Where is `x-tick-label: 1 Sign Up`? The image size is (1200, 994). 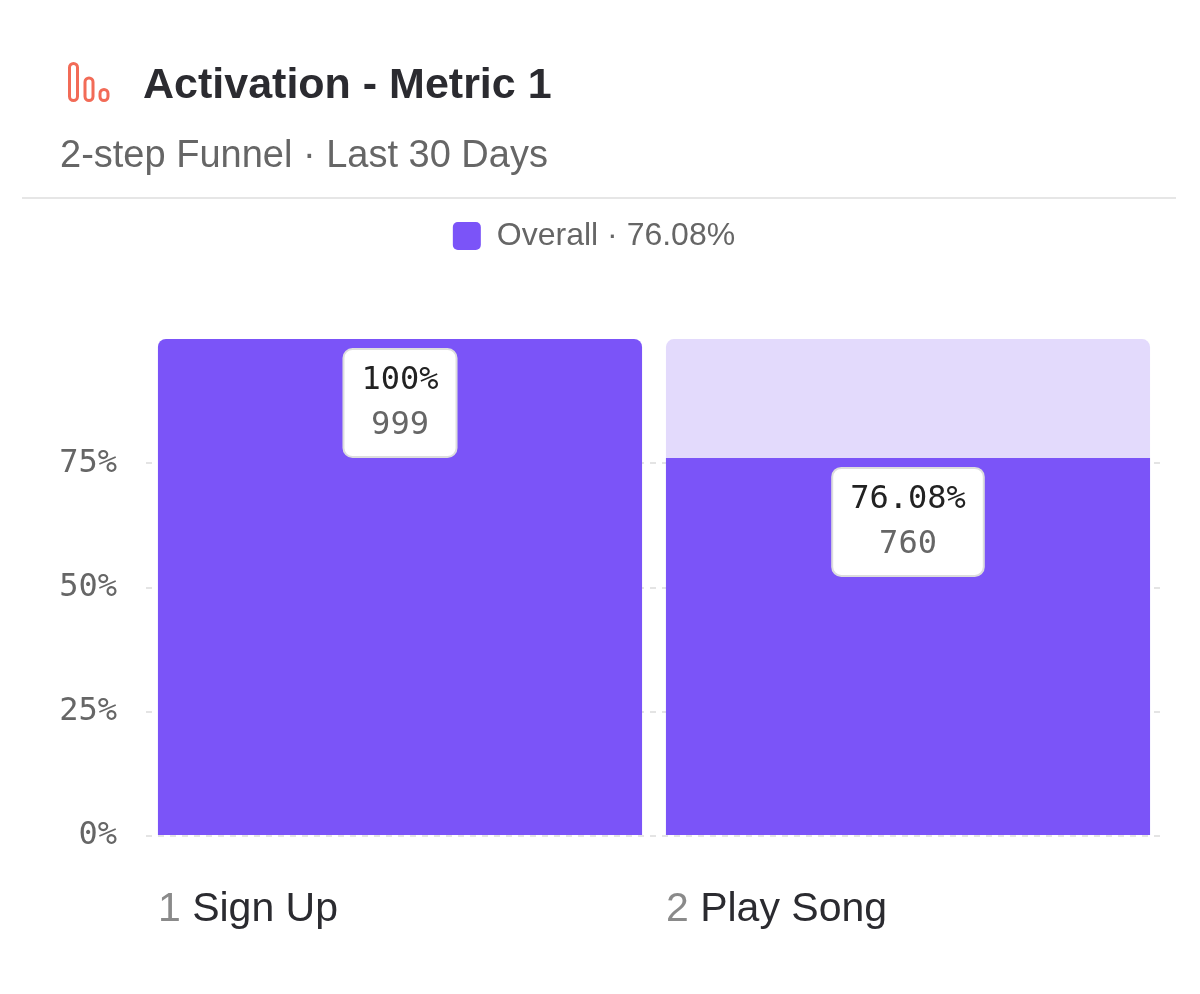
x-tick-label: 1 Sign Up is located at coordinates (248, 907).